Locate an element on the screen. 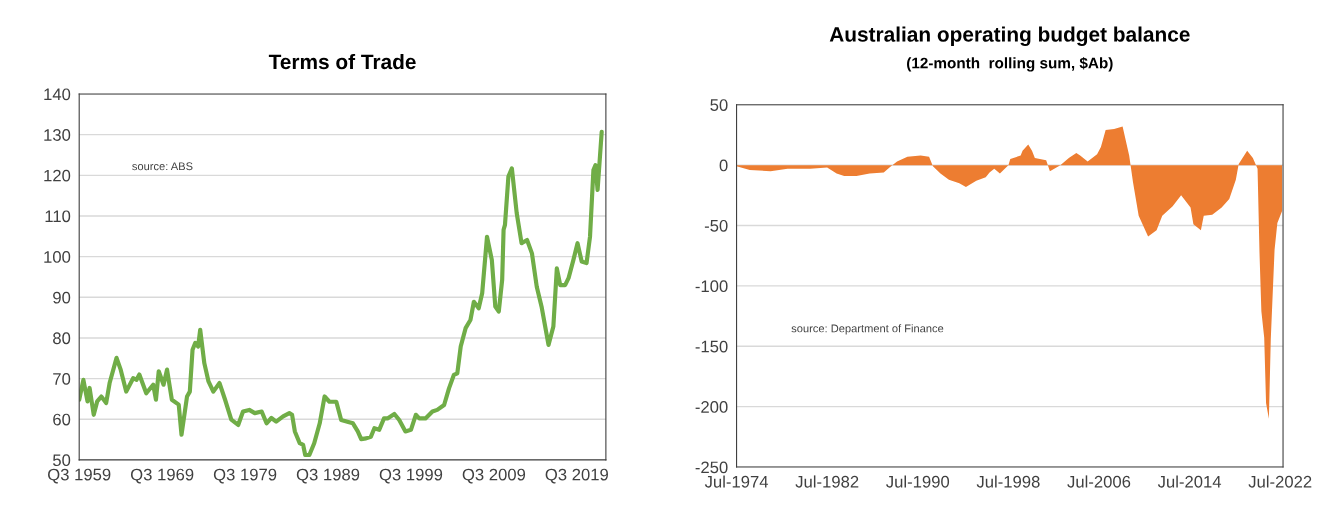  y-tick-label: 90 is located at coordinates (62, 297).